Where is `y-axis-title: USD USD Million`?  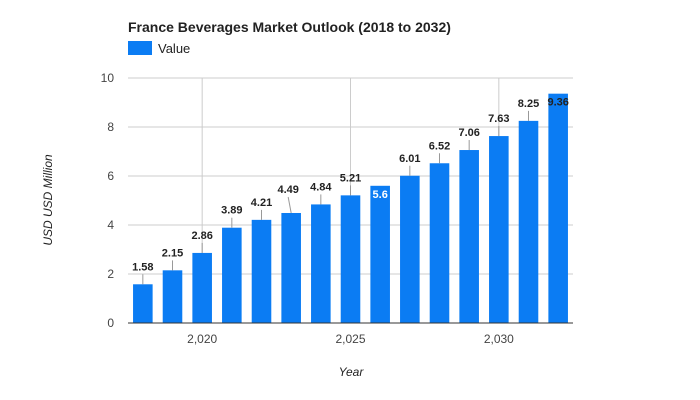 y-axis-title: USD USD Million is located at coordinates (48, 200).